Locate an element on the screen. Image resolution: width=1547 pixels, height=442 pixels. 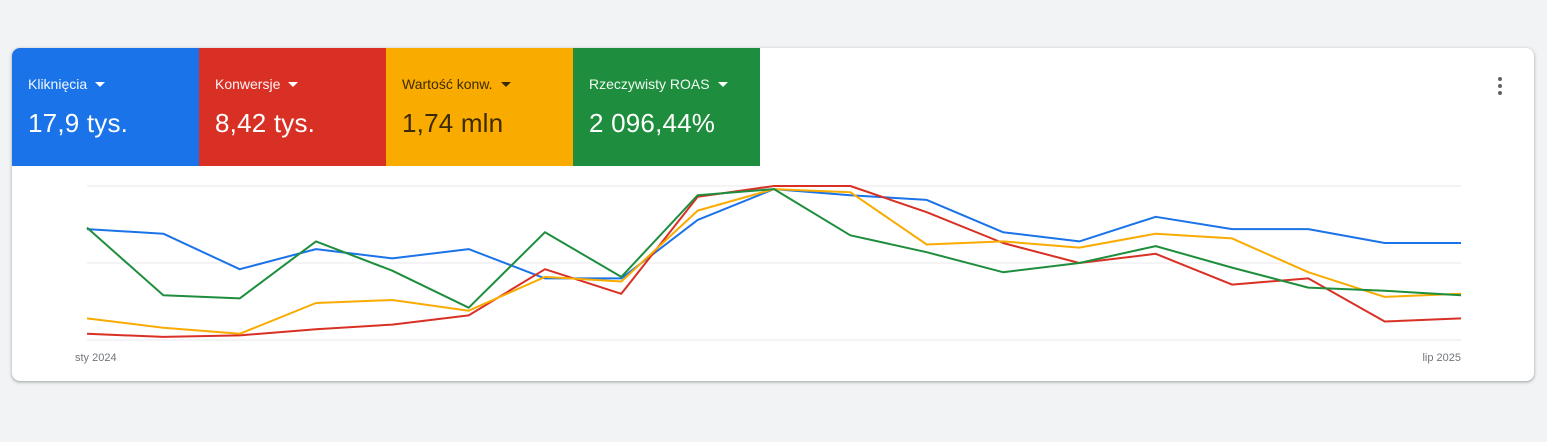
metric-label-row: Rzeczywisty ROAS is located at coordinates (666, 84).